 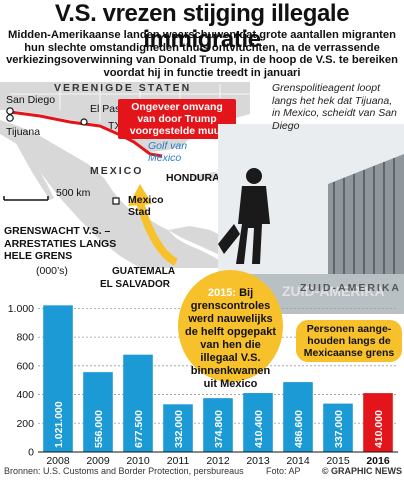 I want to click on y-tick-label: 600, so click(x=25, y=366).